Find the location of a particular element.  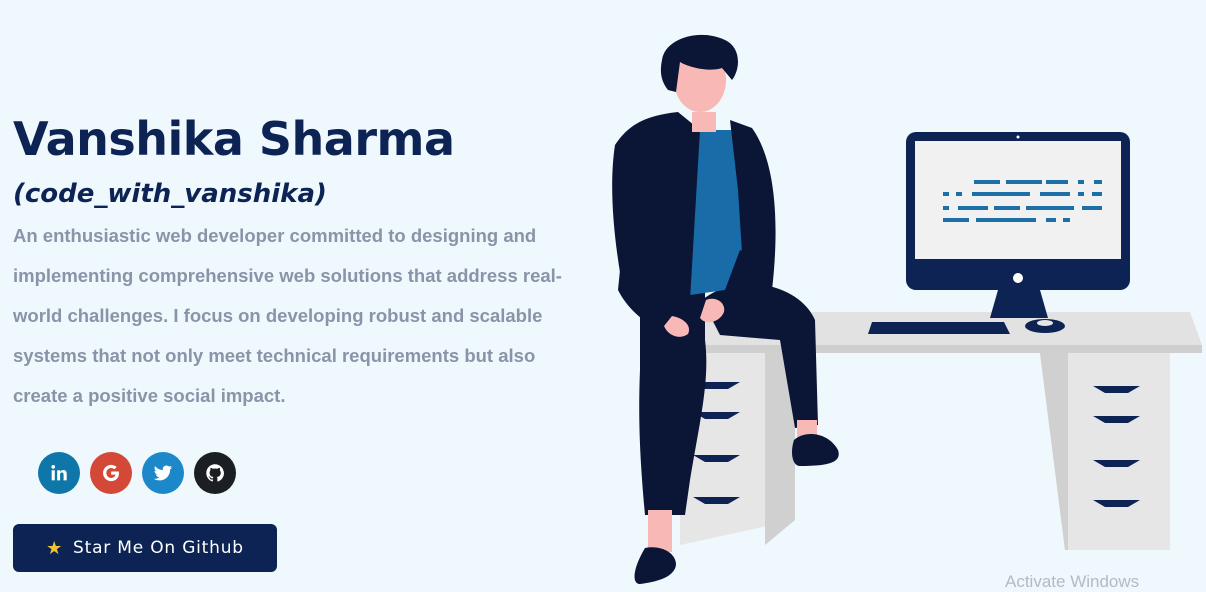

github-link is located at coordinates (215, 473).